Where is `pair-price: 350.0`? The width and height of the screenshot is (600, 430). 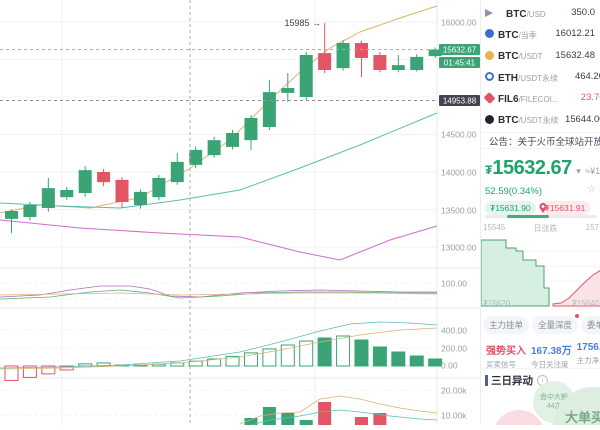
pair-price: 350.0 is located at coordinates (583, 13).